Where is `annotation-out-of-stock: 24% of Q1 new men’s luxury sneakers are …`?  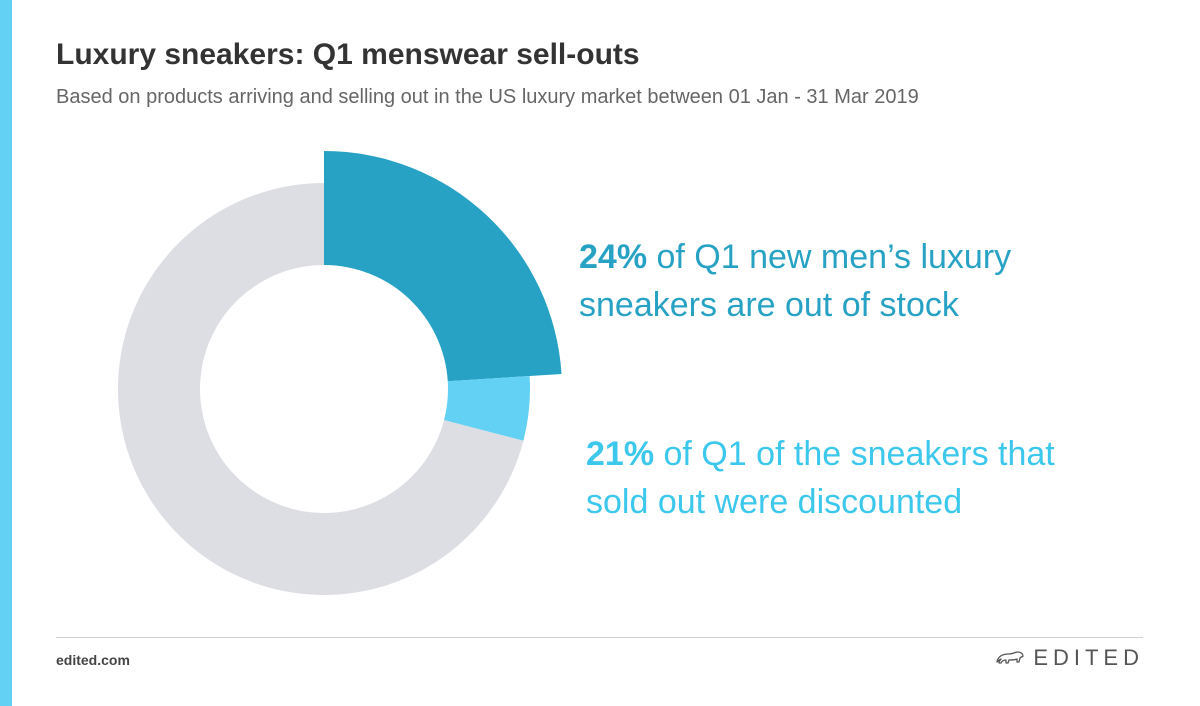
annotation-out-of-stock: 24% of Q1 new men’s luxury sneakers are … is located at coordinates (795, 281).